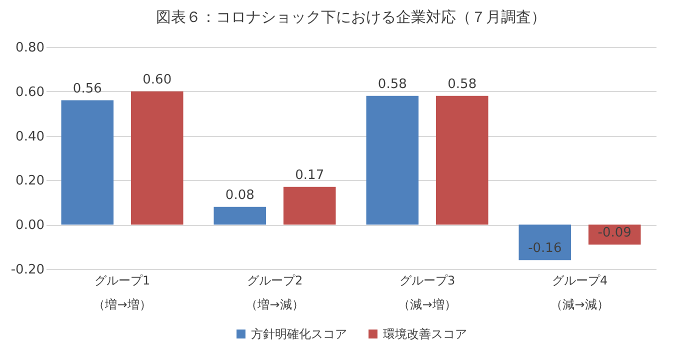  What do you see at coordinates (299, 334) in the screenshot?
I see `legend-label: 方針明確化スコア` at bounding box center [299, 334].